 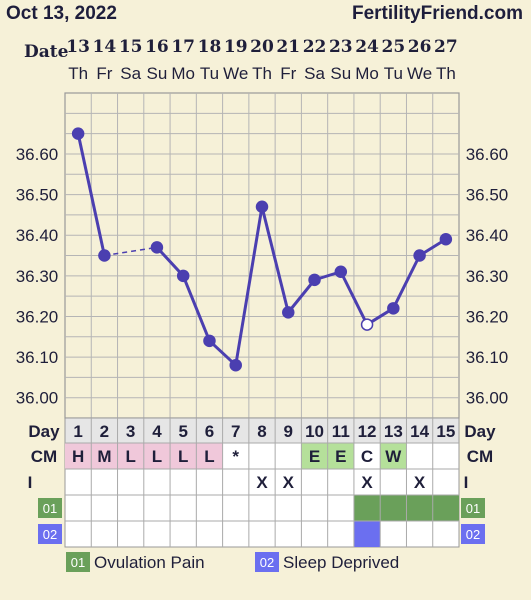 What do you see at coordinates (262, 47) in the screenshot?
I see `date-number: 20` at bounding box center [262, 47].